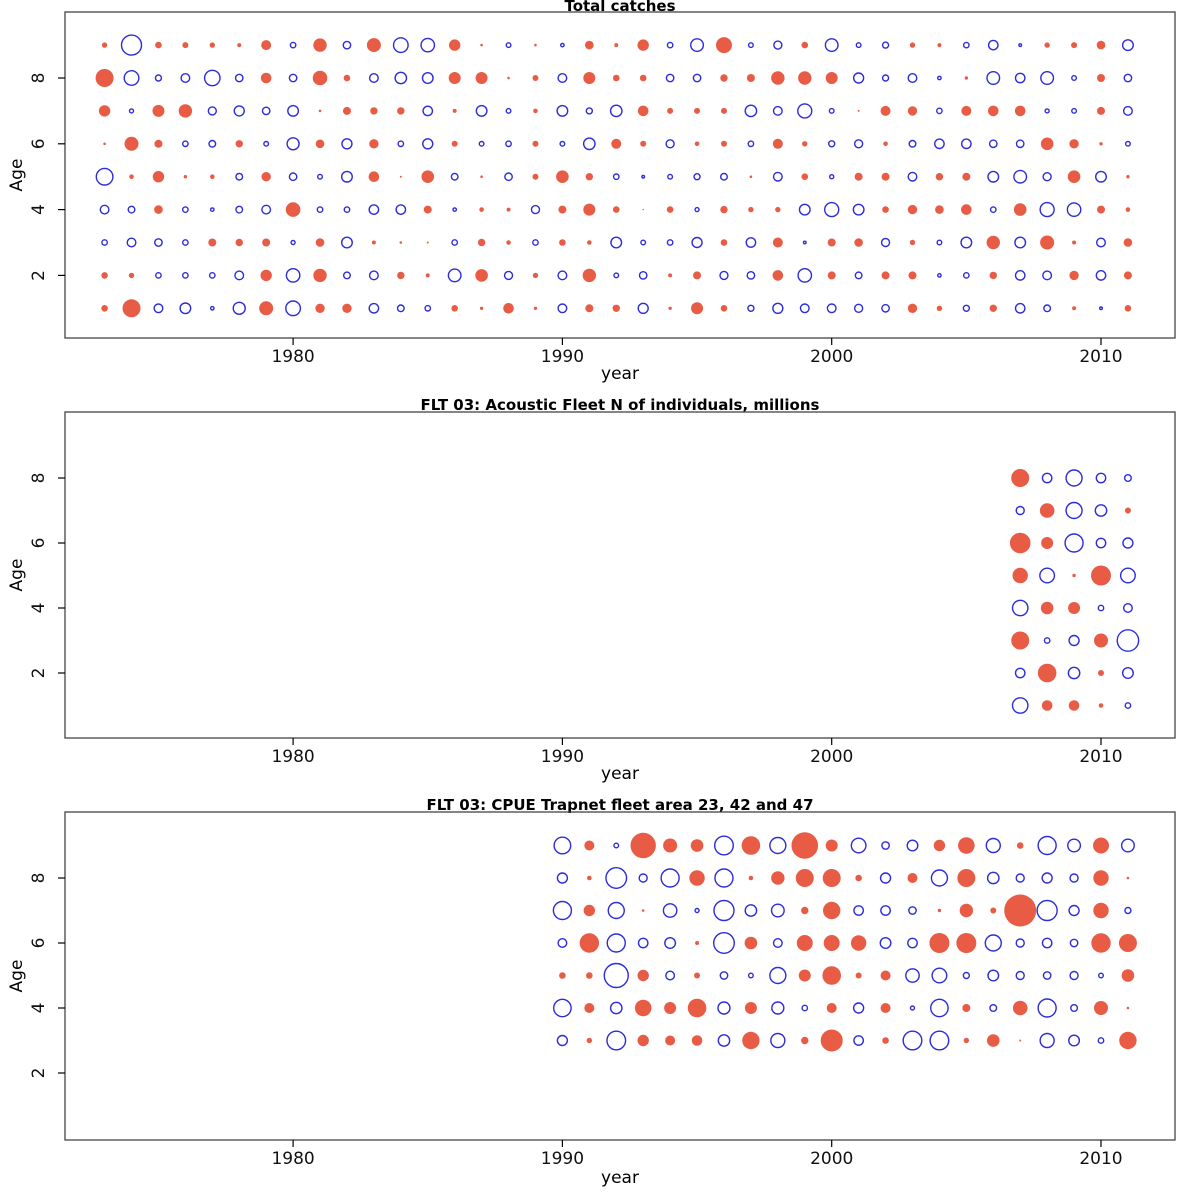 The height and width of the screenshot is (1200, 1200). What do you see at coordinates (292, 357) in the screenshot?
I see `x-tick-label: 1980` at bounding box center [292, 357].